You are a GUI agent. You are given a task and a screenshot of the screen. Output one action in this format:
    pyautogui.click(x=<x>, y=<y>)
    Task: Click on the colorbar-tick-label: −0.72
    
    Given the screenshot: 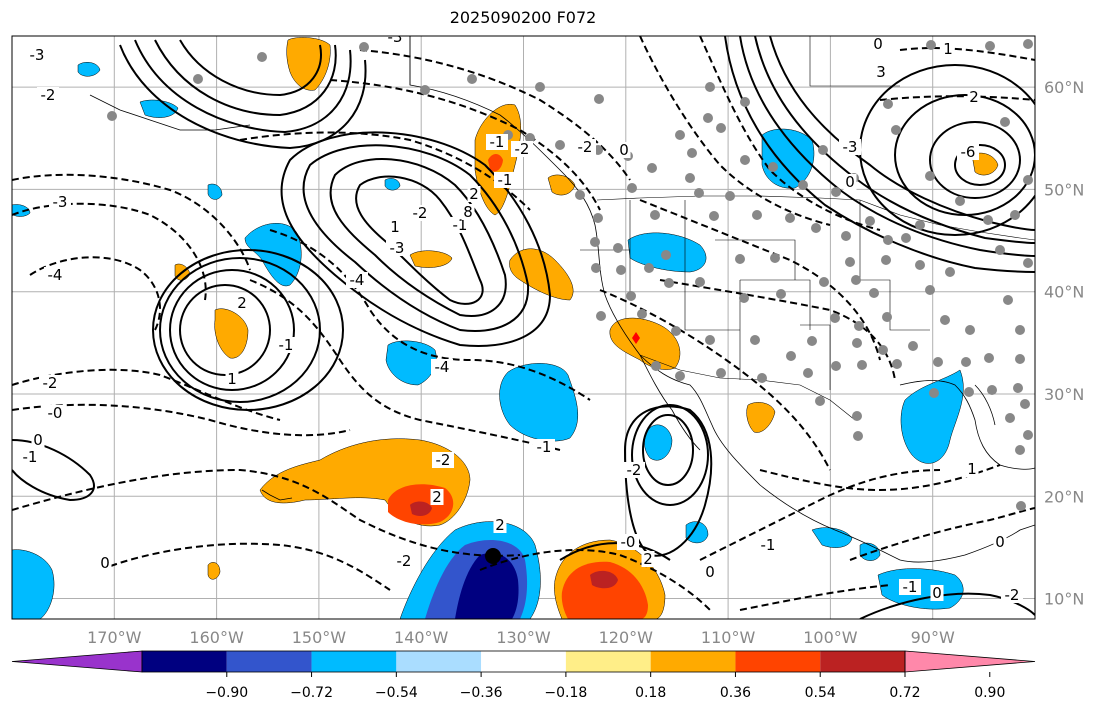 What is the action you would take?
    pyautogui.click(x=311, y=693)
    